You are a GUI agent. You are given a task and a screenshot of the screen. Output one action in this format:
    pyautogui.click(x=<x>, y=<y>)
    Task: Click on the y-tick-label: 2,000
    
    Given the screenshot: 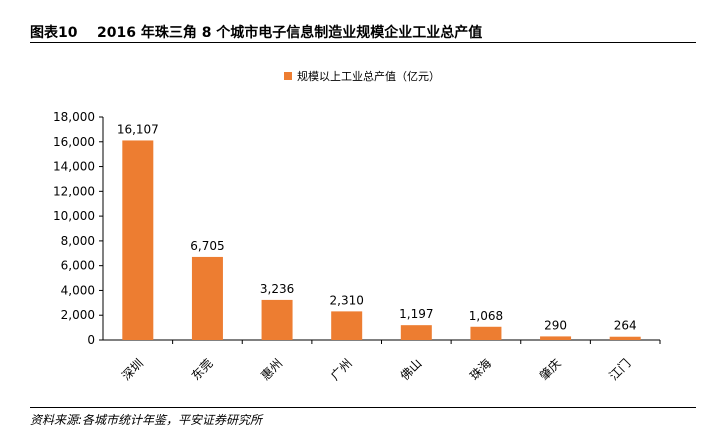 What is the action you would take?
    pyautogui.click(x=78, y=315)
    